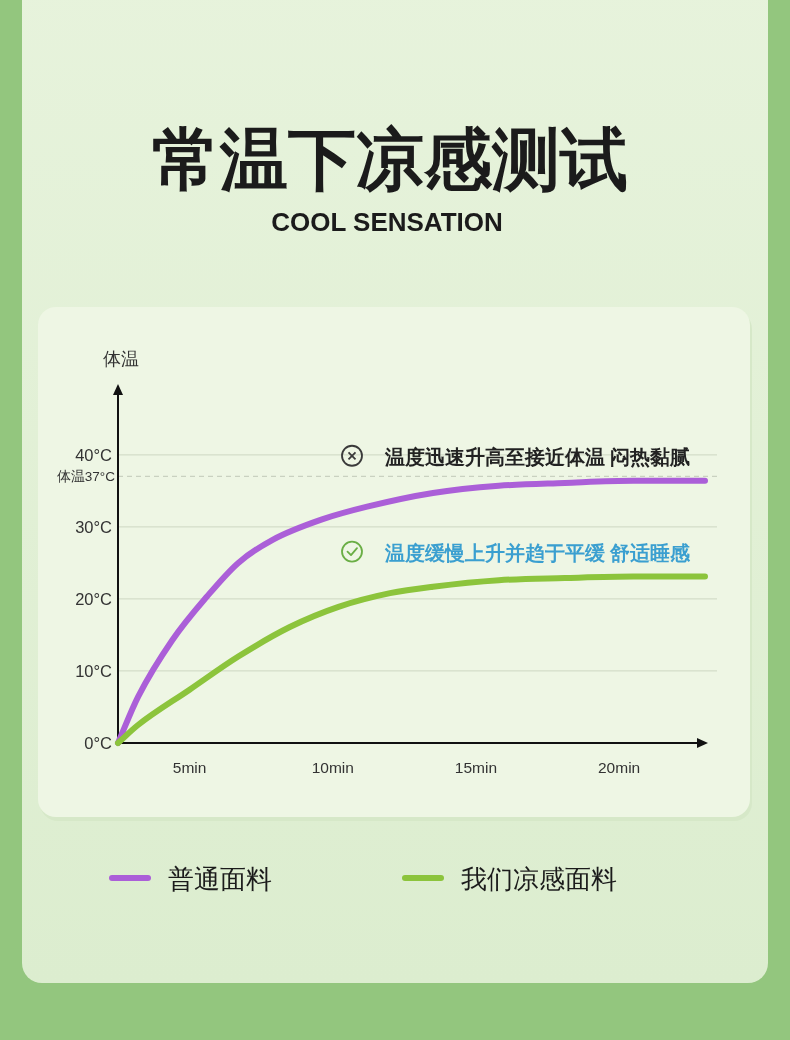 This screenshot has height=1040, width=790. What do you see at coordinates (537, 456) in the screenshot?
I see `annotation: 温度迅速升高至接近体温 闷热黏腻` at bounding box center [537, 456].